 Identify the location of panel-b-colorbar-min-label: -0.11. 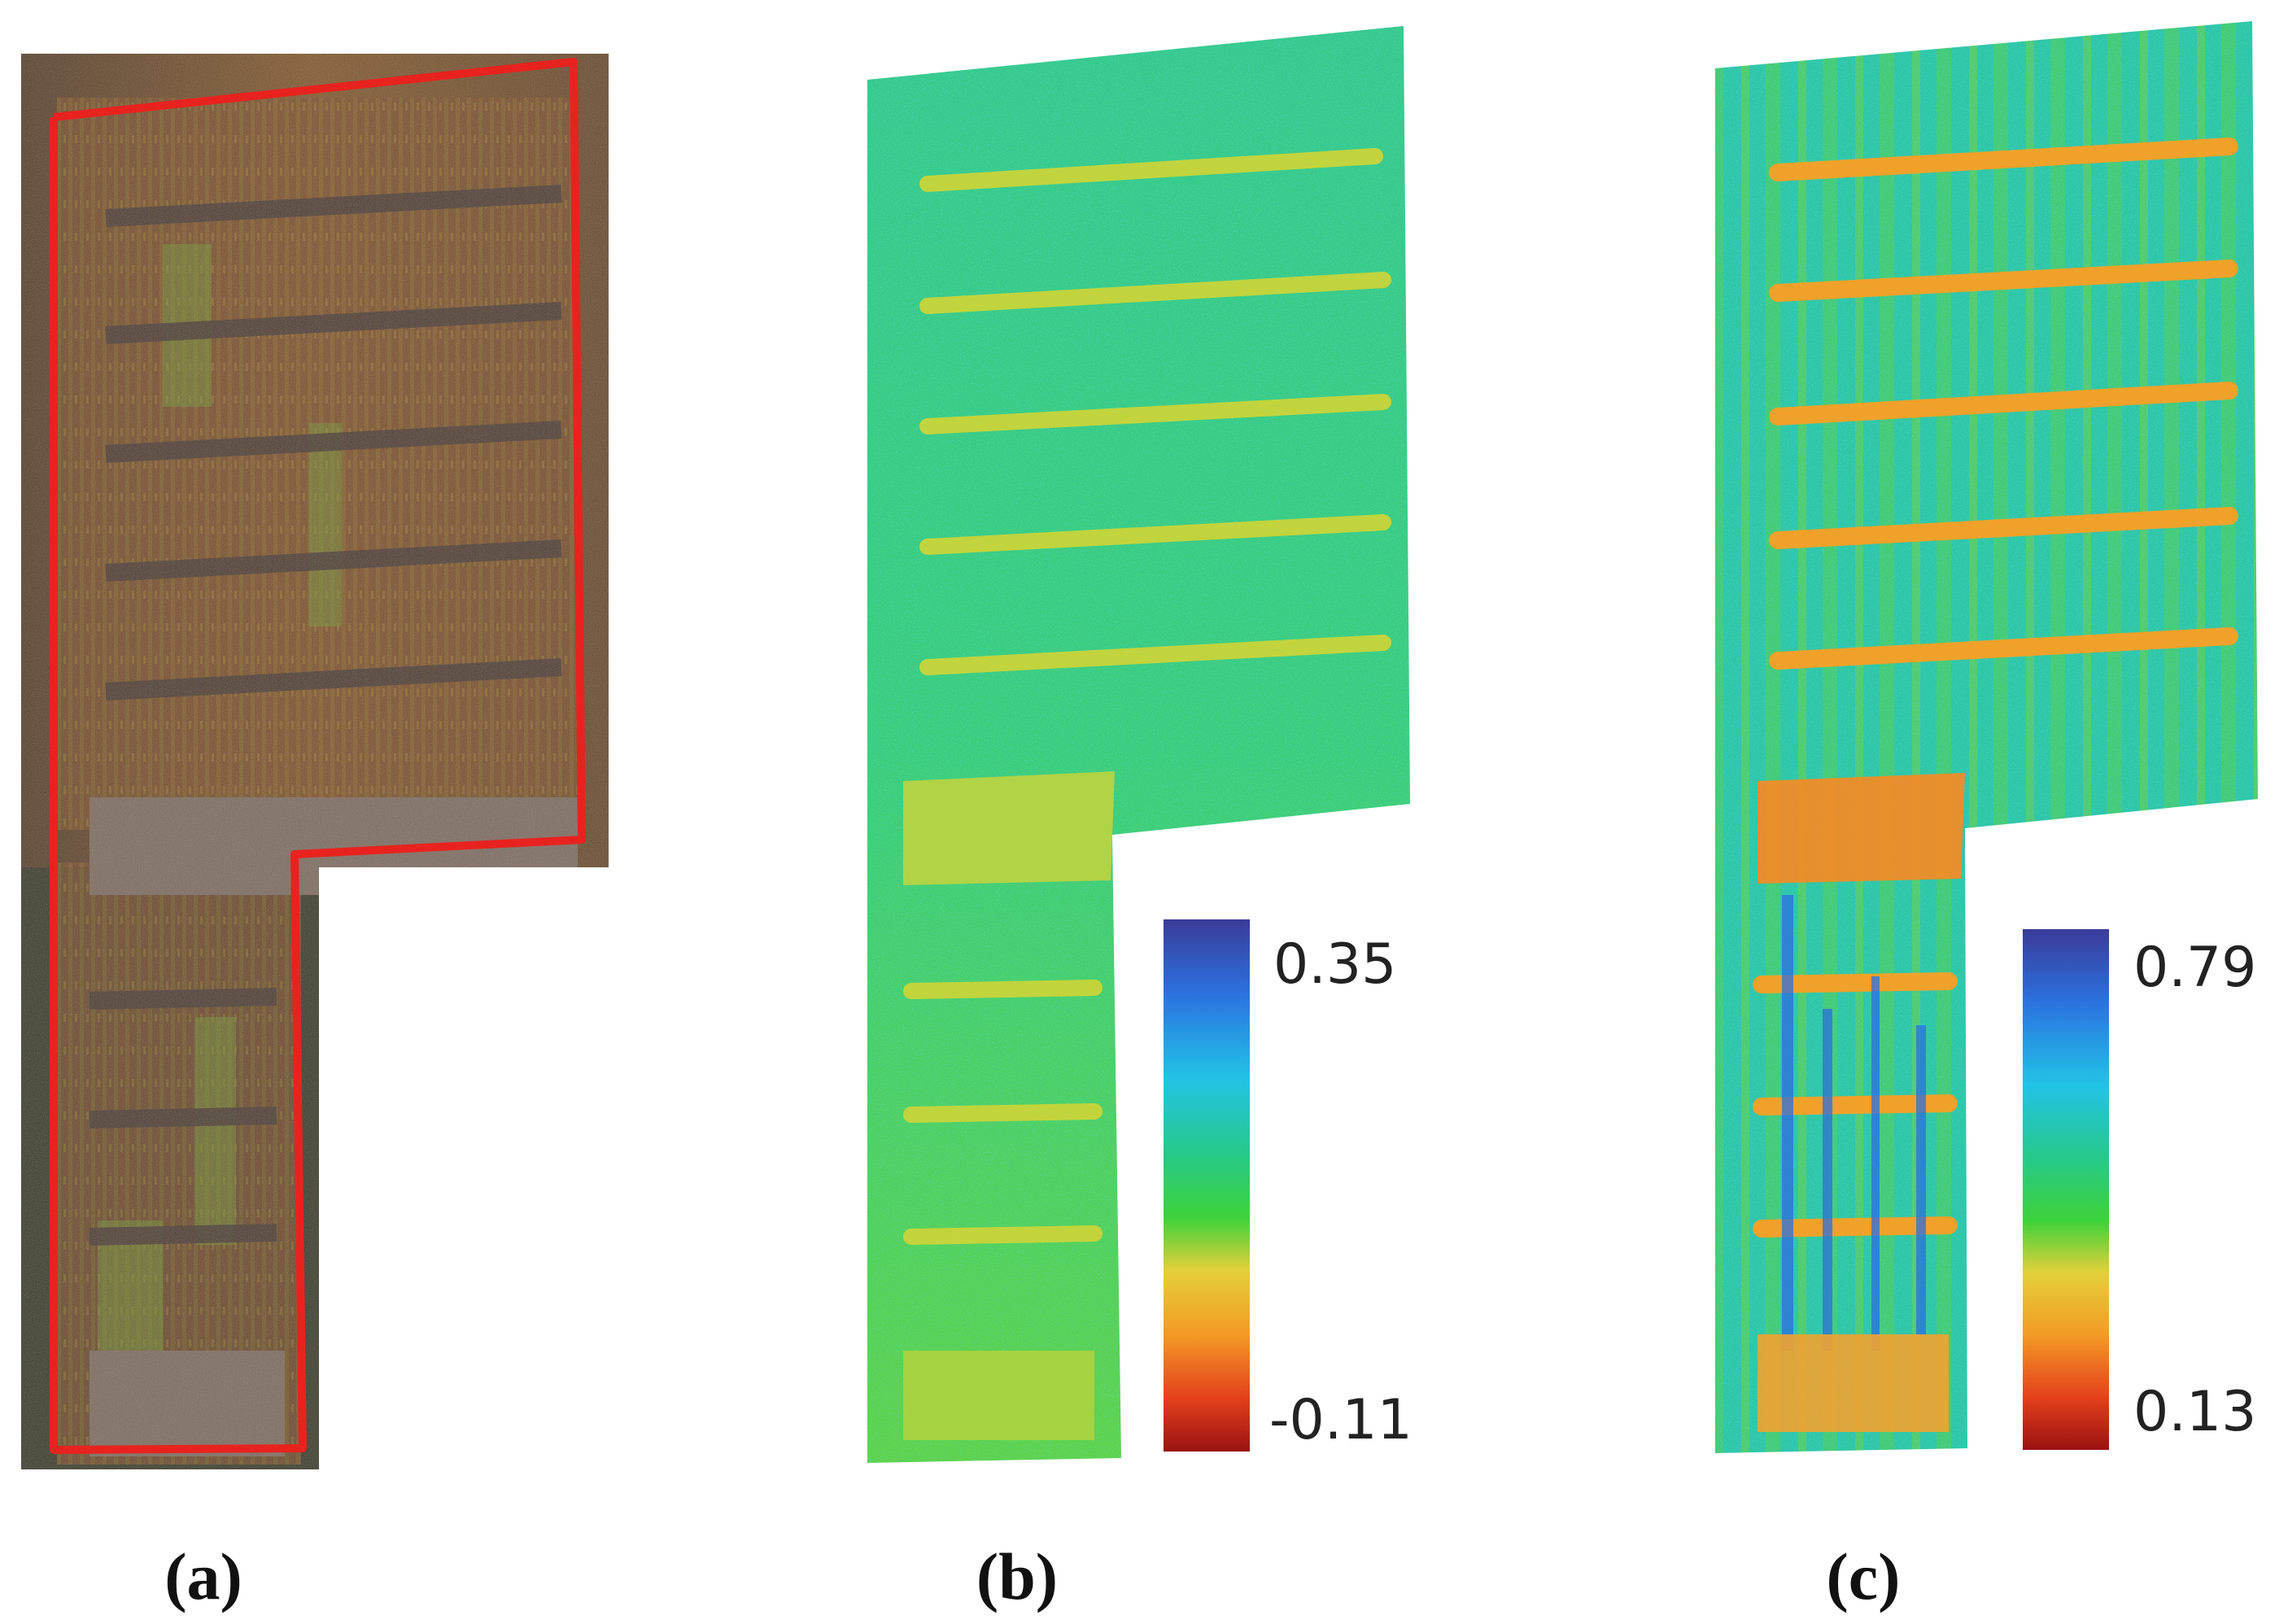
(1341, 1420).